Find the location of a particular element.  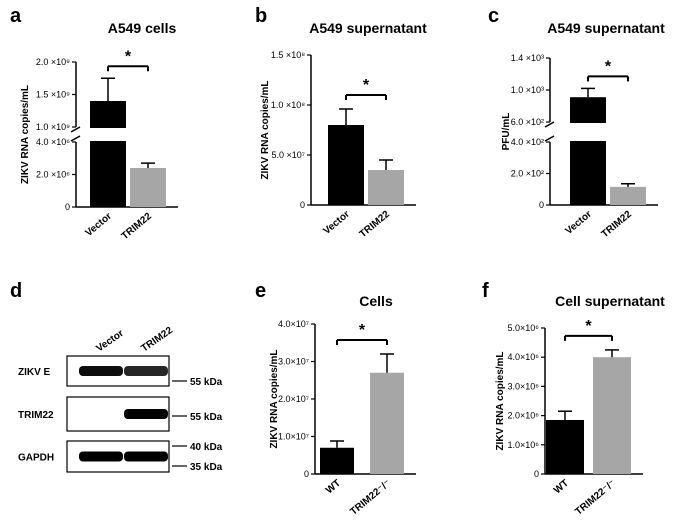

y-tick-label: 6.0 ×10² is located at coordinates (527, 122).